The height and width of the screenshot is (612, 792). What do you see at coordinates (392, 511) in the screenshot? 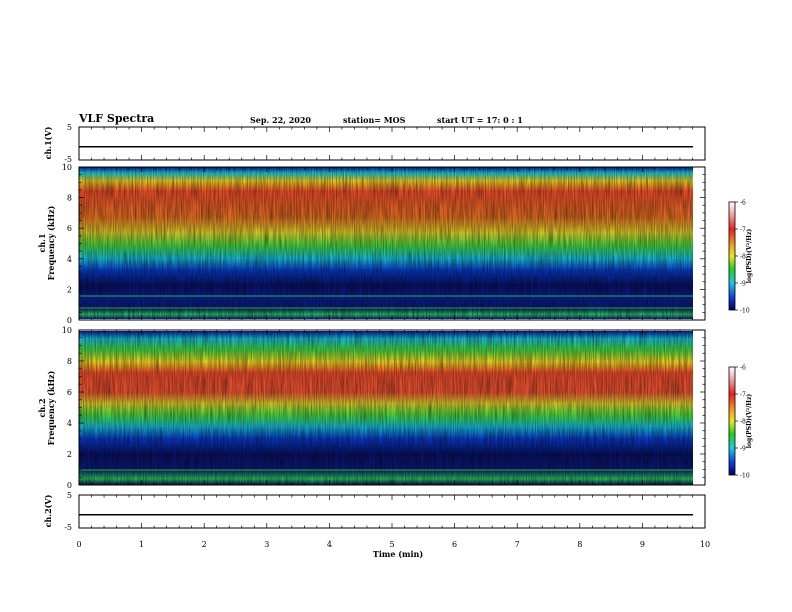
I see `ch2-waveform-xticks` at bounding box center [392, 511].